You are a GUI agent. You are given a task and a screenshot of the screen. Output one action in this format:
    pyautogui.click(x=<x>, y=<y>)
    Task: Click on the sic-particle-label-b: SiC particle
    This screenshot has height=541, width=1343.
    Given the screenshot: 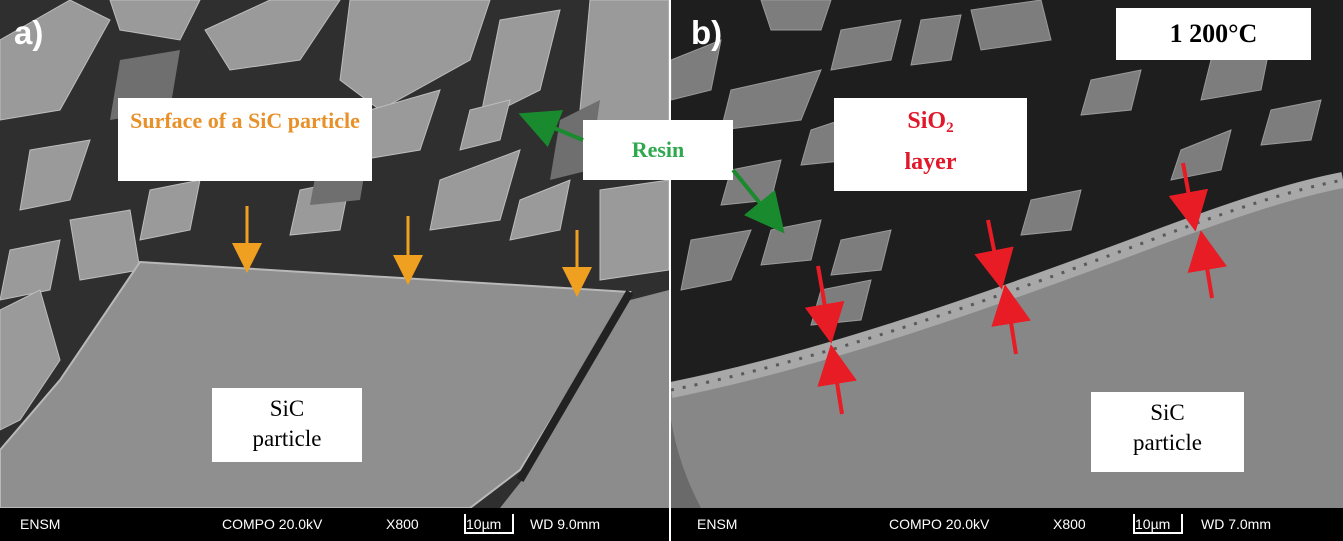 What is the action you would take?
    pyautogui.click(x=1167, y=432)
    